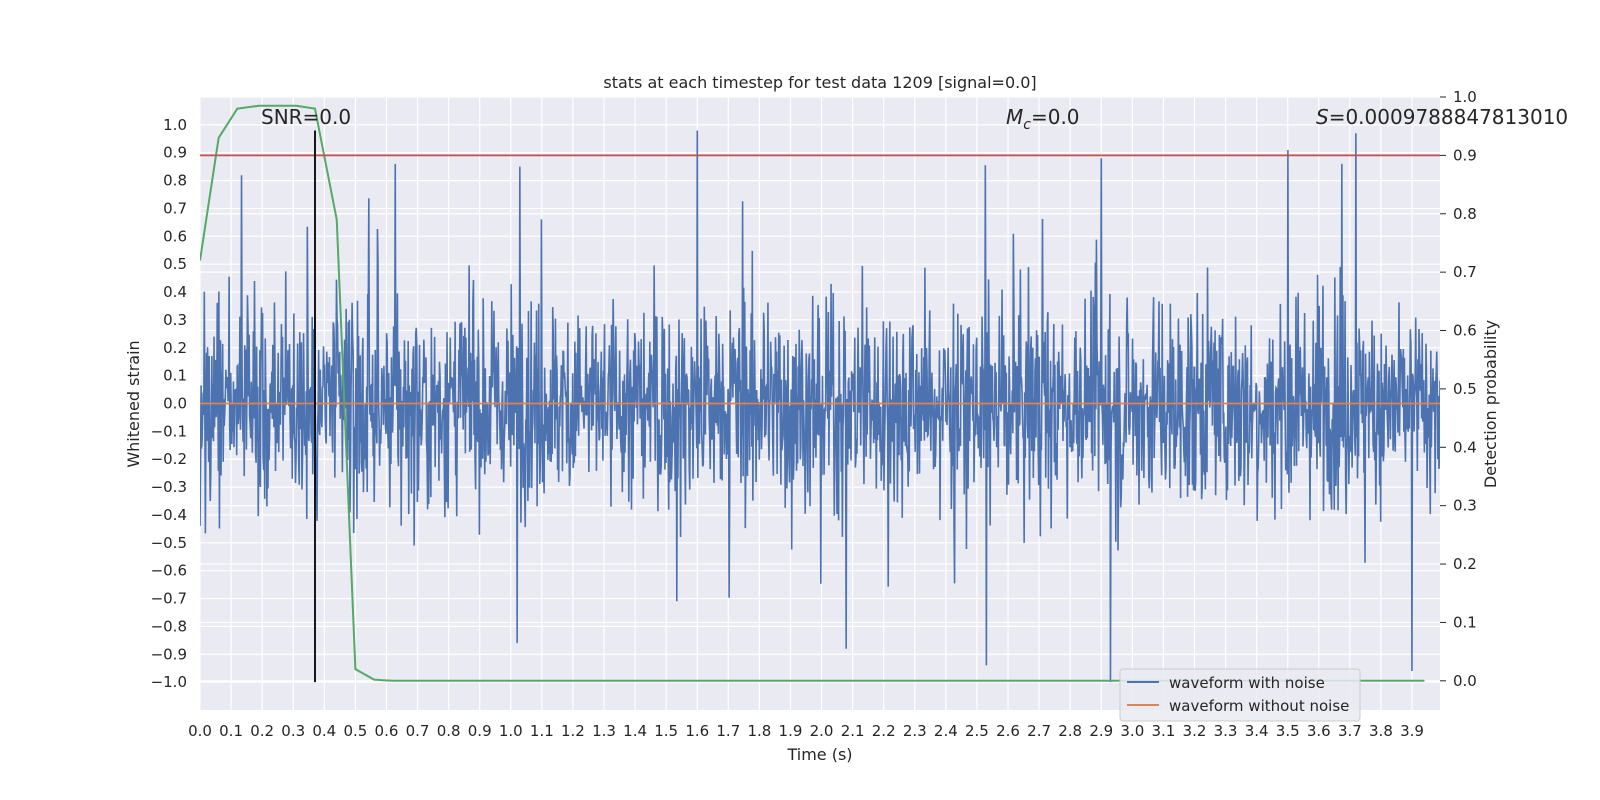 This screenshot has height=800, width=1600. What do you see at coordinates (542, 731) in the screenshot?
I see `x-tick-label: 1.1` at bounding box center [542, 731].